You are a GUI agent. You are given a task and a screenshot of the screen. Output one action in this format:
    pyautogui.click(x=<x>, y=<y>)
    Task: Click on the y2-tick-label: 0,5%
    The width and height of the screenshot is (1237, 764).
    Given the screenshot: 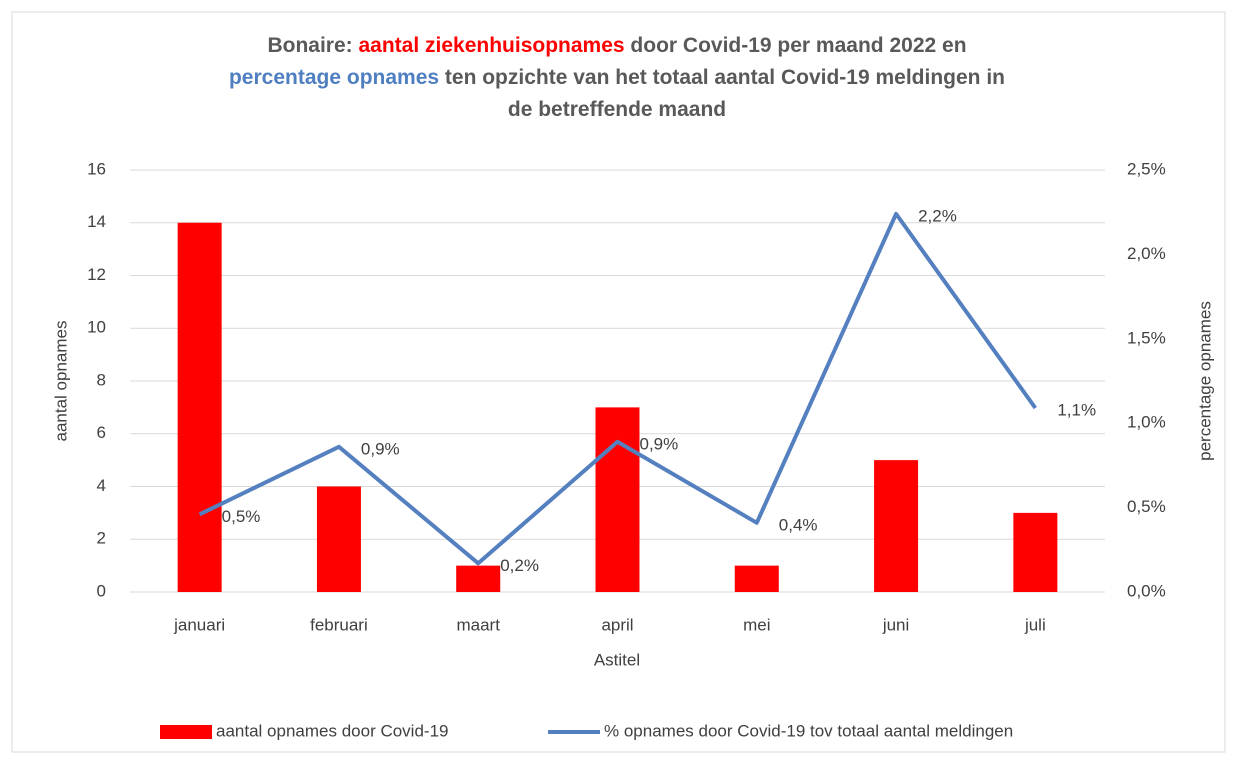 What is the action you would take?
    pyautogui.click(x=1146, y=506)
    